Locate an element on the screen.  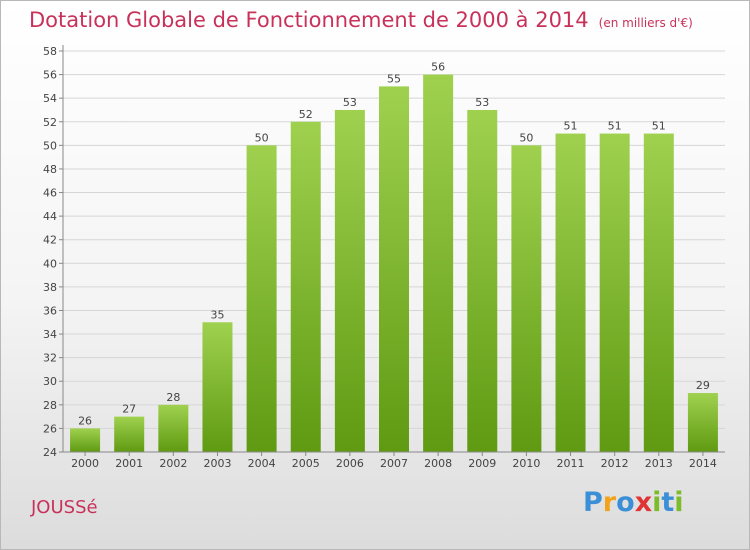
y-tick-label: 32 is located at coordinates (50, 358).